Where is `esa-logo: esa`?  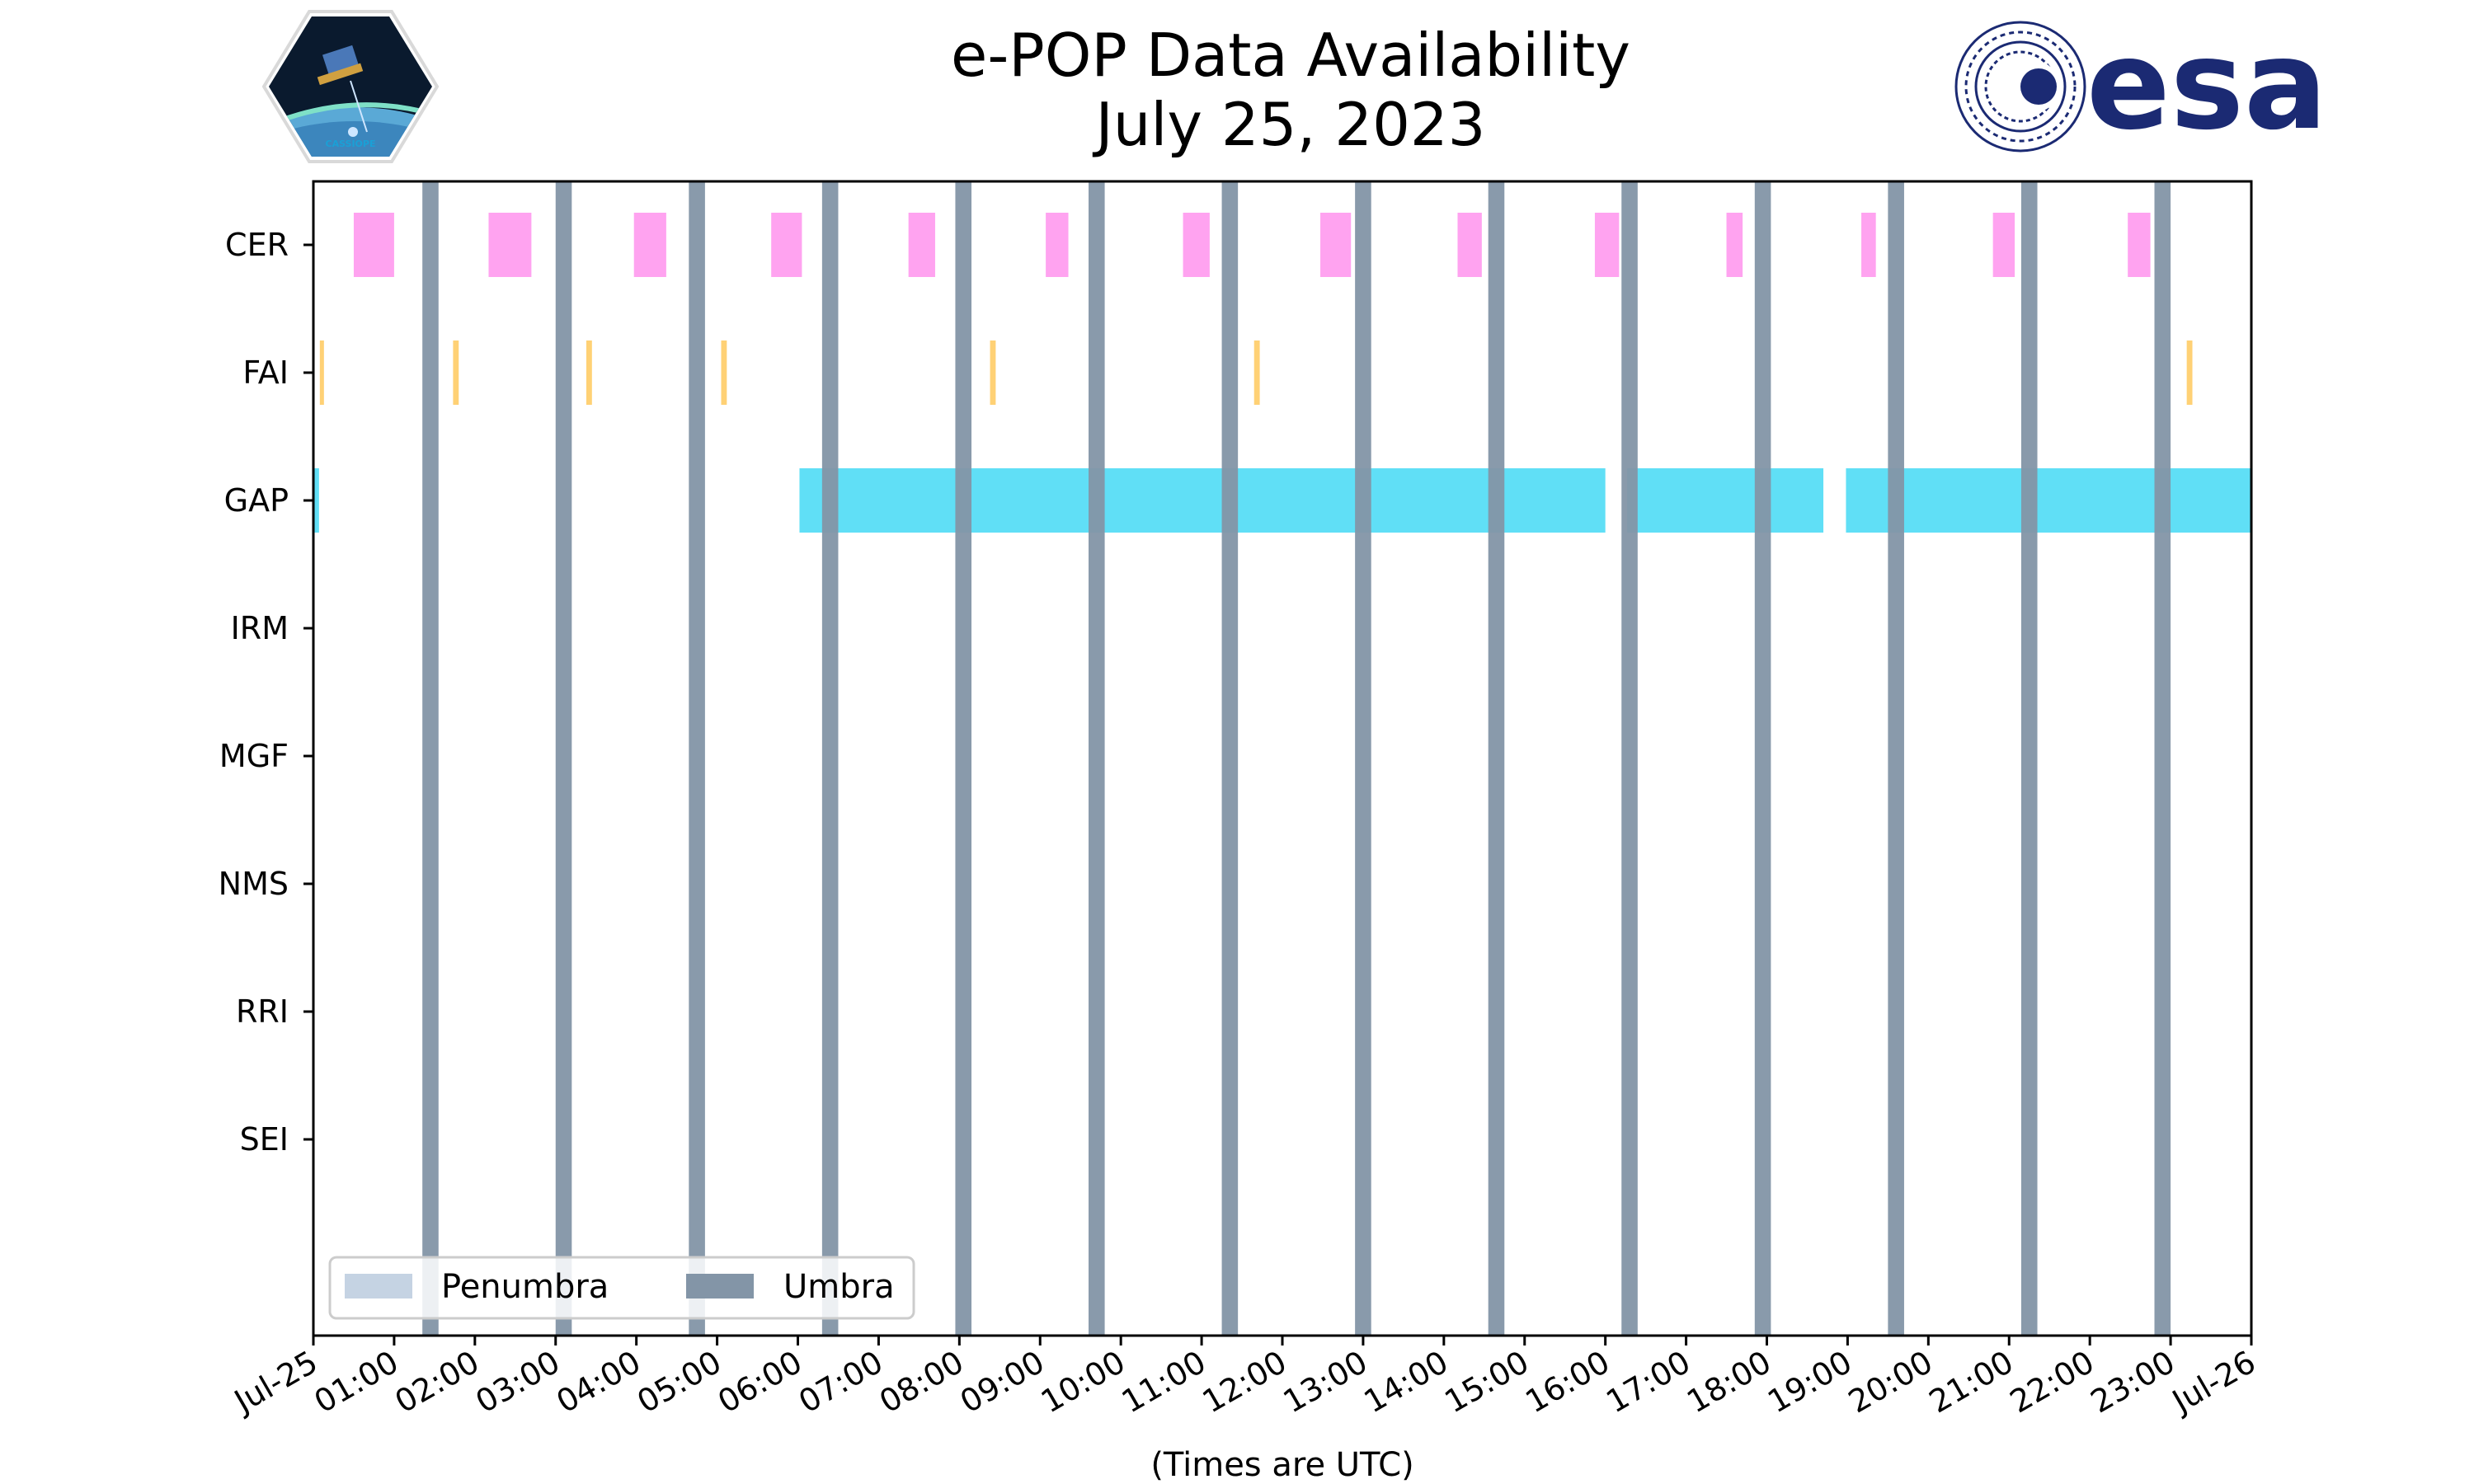 esa-logo: esa is located at coordinates (2140, 85).